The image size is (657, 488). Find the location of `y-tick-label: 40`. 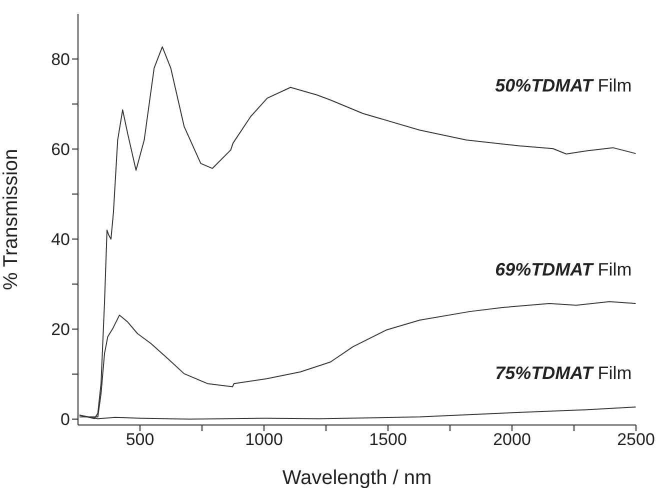

y-tick-label: 40 is located at coordinates (60, 240).